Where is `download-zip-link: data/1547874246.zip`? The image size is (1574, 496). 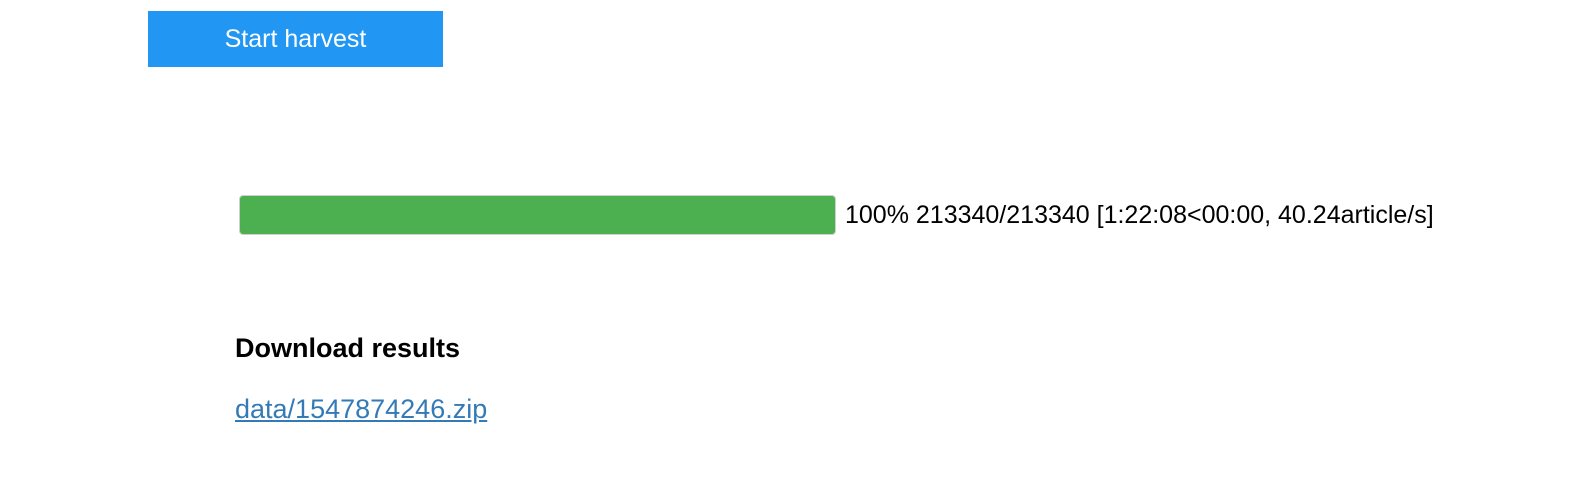 download-zip-link: data/1547874246.zip is located at coordinates (361, 409).